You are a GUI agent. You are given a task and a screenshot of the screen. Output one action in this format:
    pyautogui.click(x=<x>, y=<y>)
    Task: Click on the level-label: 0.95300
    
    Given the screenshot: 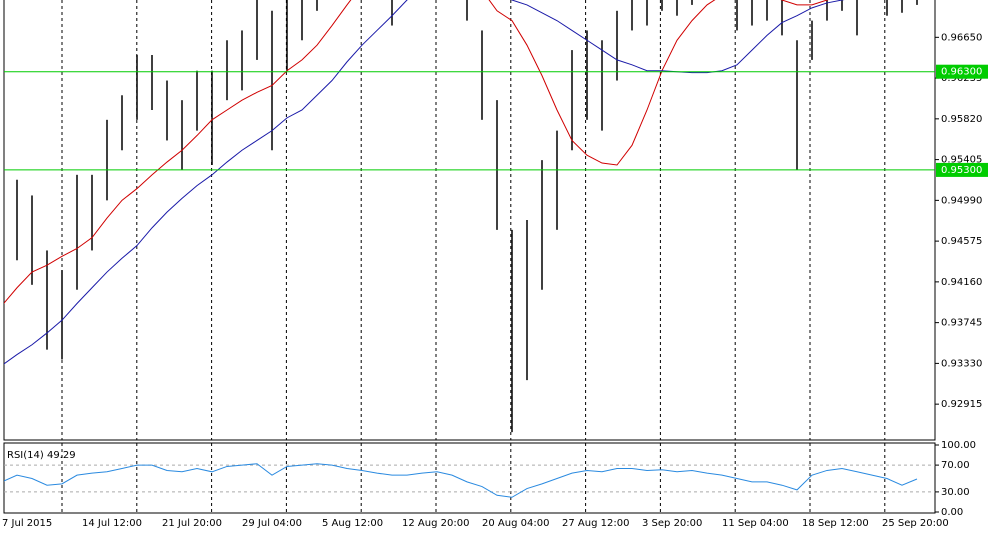 What is the action you would take?
    pyautogui.click(x=961, y=170)
    